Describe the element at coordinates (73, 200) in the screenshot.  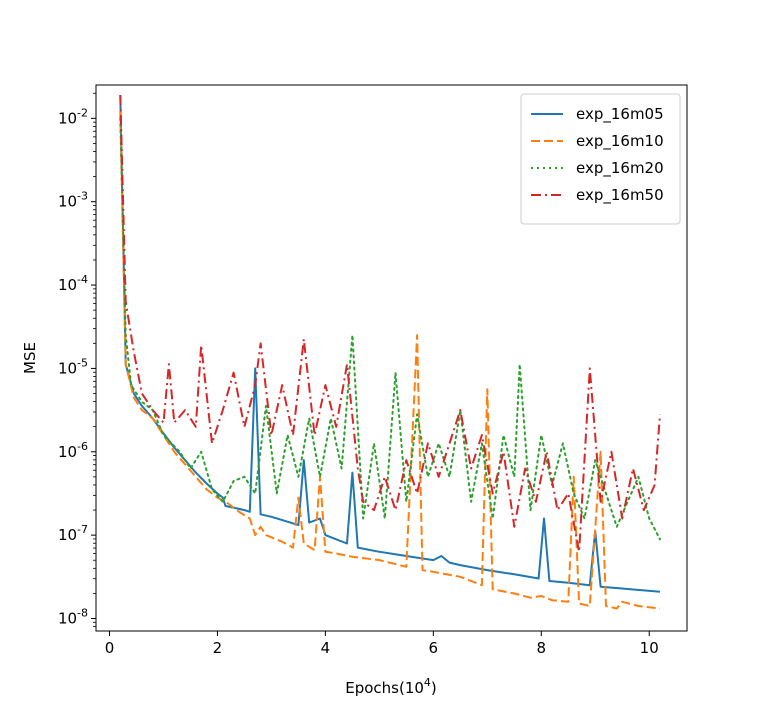
I see `y-tick-label: 10⁻³` at that location.